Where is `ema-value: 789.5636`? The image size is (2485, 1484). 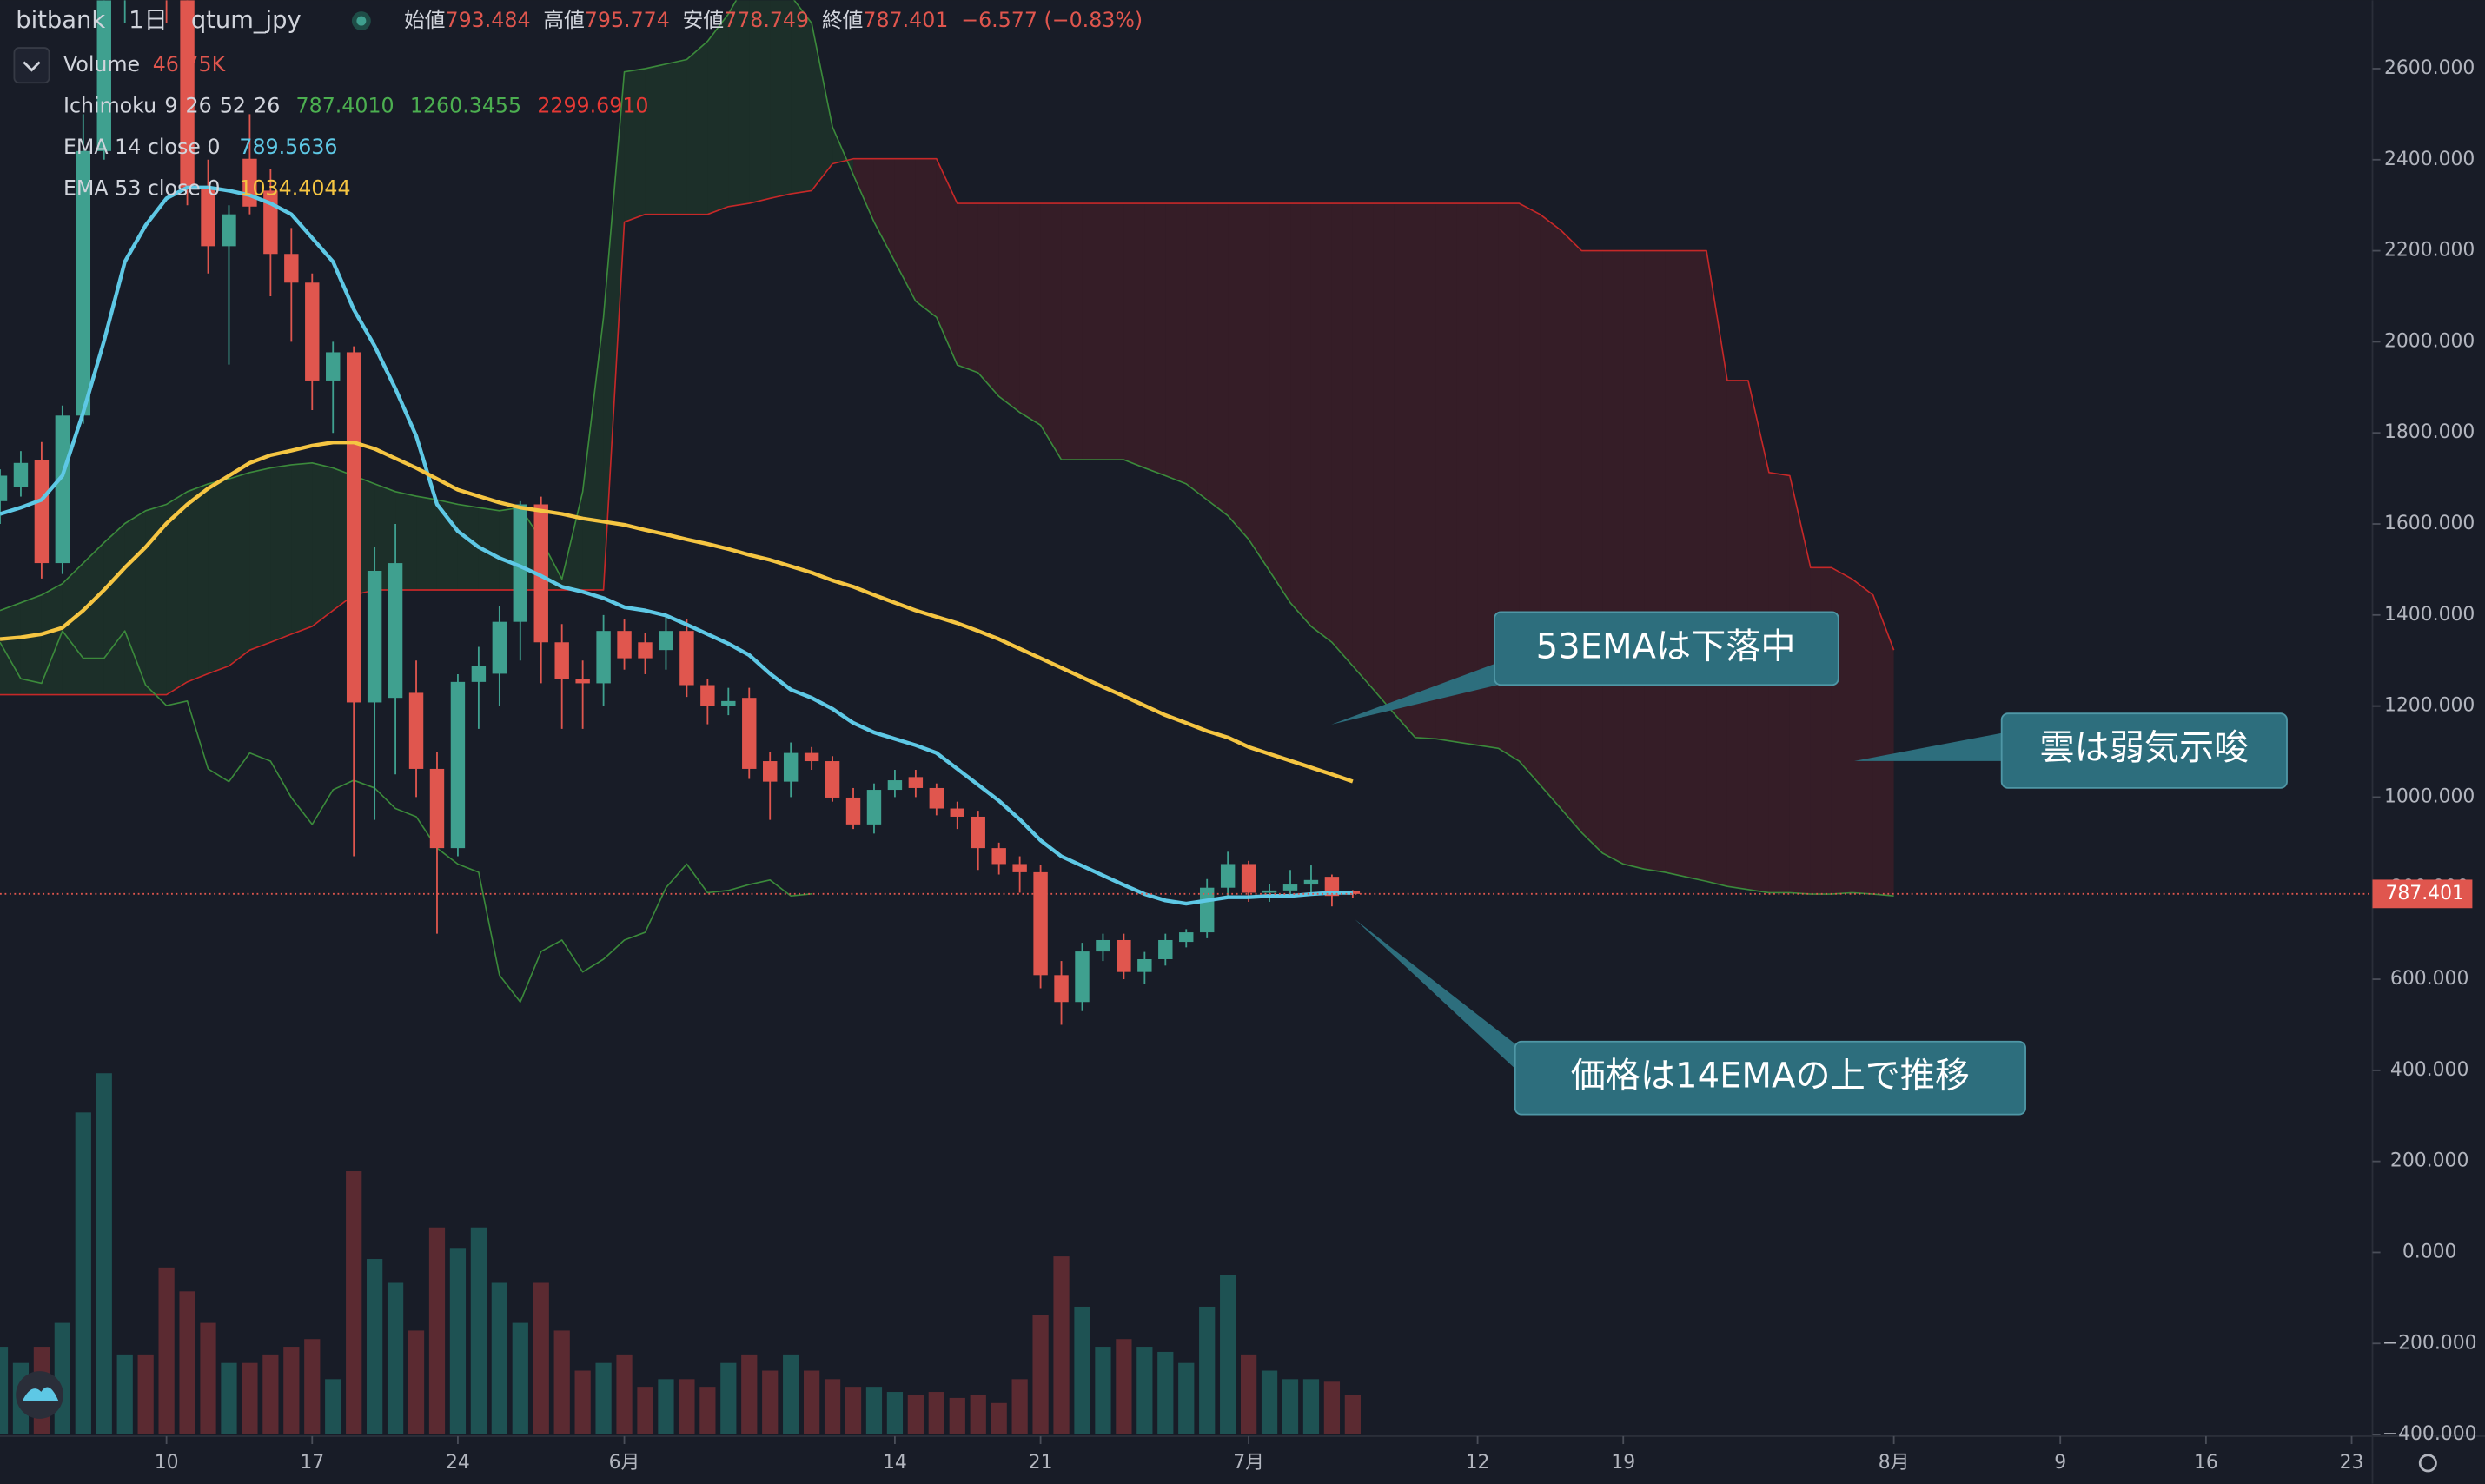
ema-value: 789.5636 is located at coordinates (288, 147).